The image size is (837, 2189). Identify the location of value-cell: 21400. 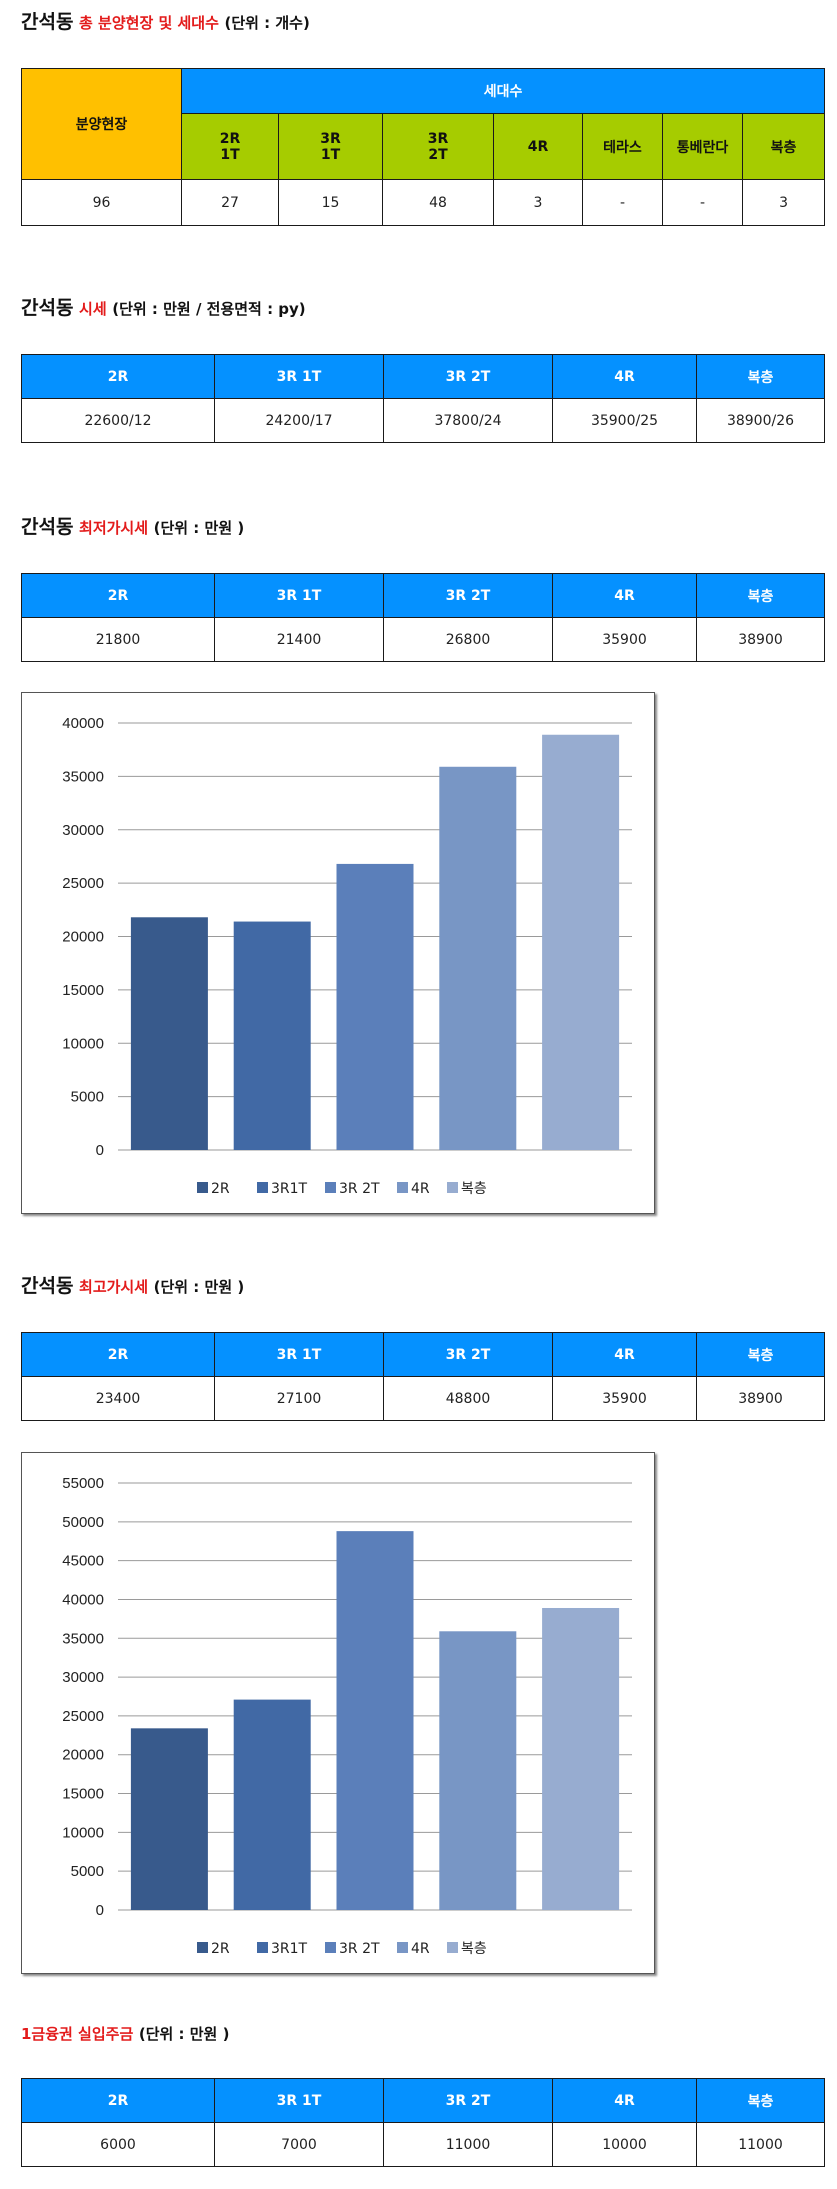
(299, 639).